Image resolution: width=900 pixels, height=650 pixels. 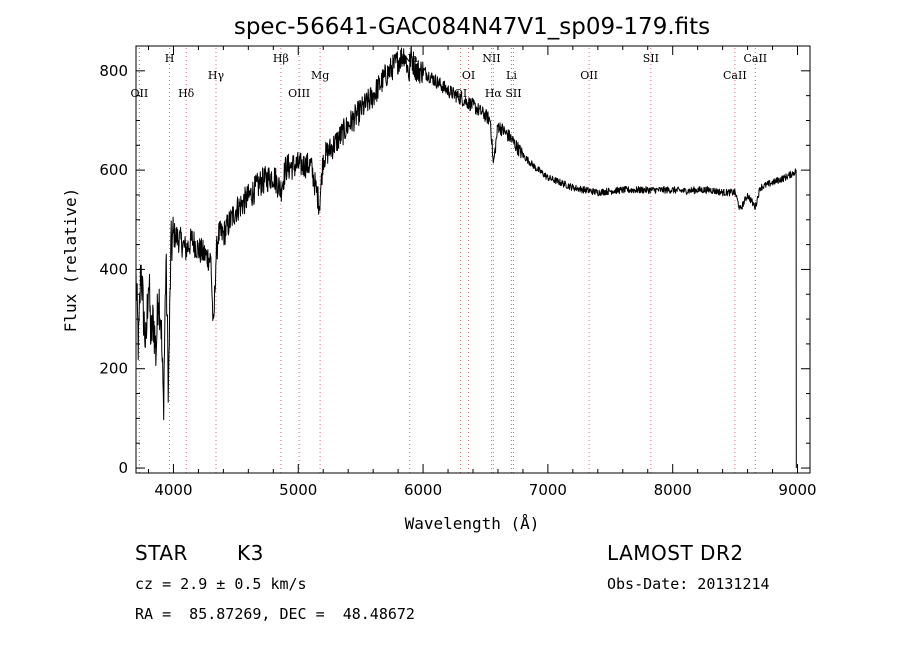 I want to click on x-tick-label: 4000, so click(x=173, y=490).